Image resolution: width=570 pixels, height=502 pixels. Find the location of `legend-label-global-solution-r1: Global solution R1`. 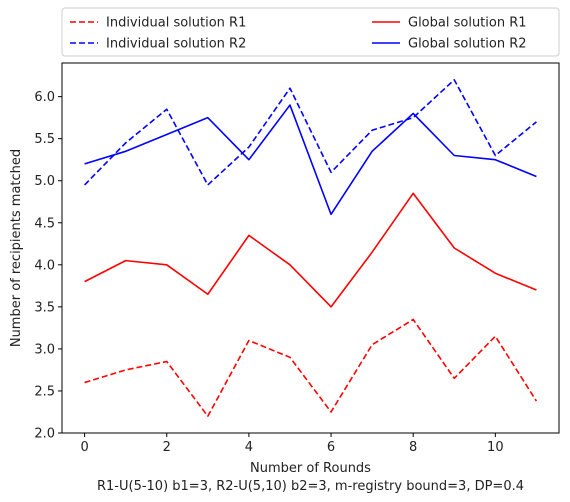

legend-label-global-solution-r1: Global solution R1 is located at coordinates (467, 23).